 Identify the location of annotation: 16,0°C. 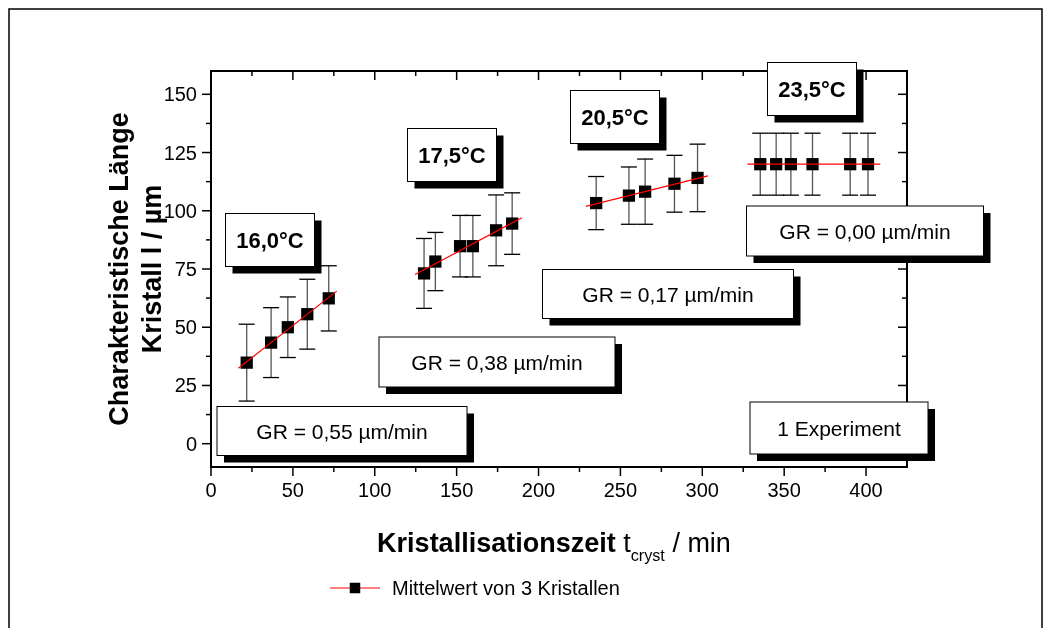
(270, 240).